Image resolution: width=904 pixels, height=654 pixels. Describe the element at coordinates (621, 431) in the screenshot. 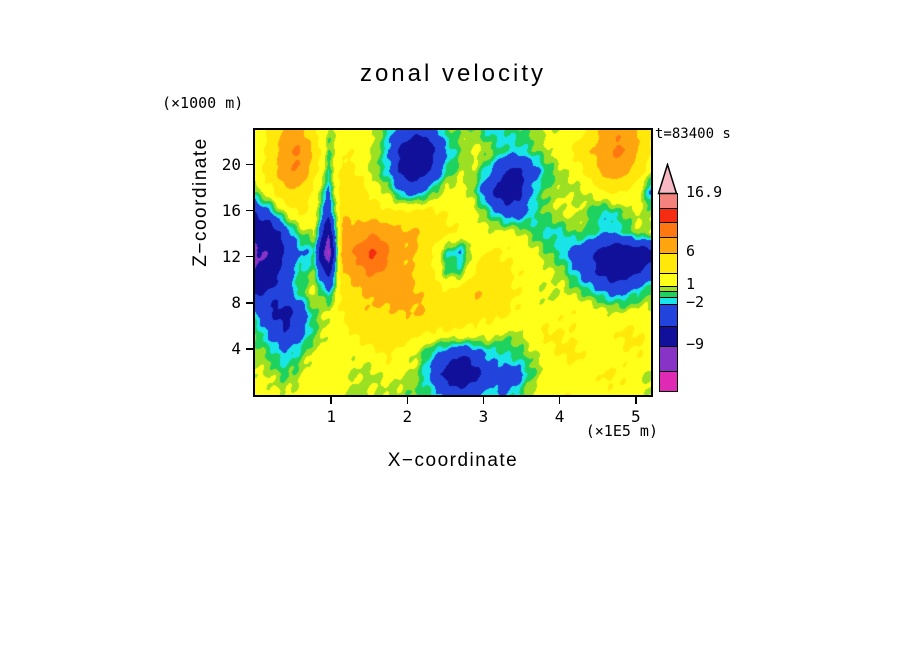

I see `x-axis-units-label: (×1E5 m)` at that location.